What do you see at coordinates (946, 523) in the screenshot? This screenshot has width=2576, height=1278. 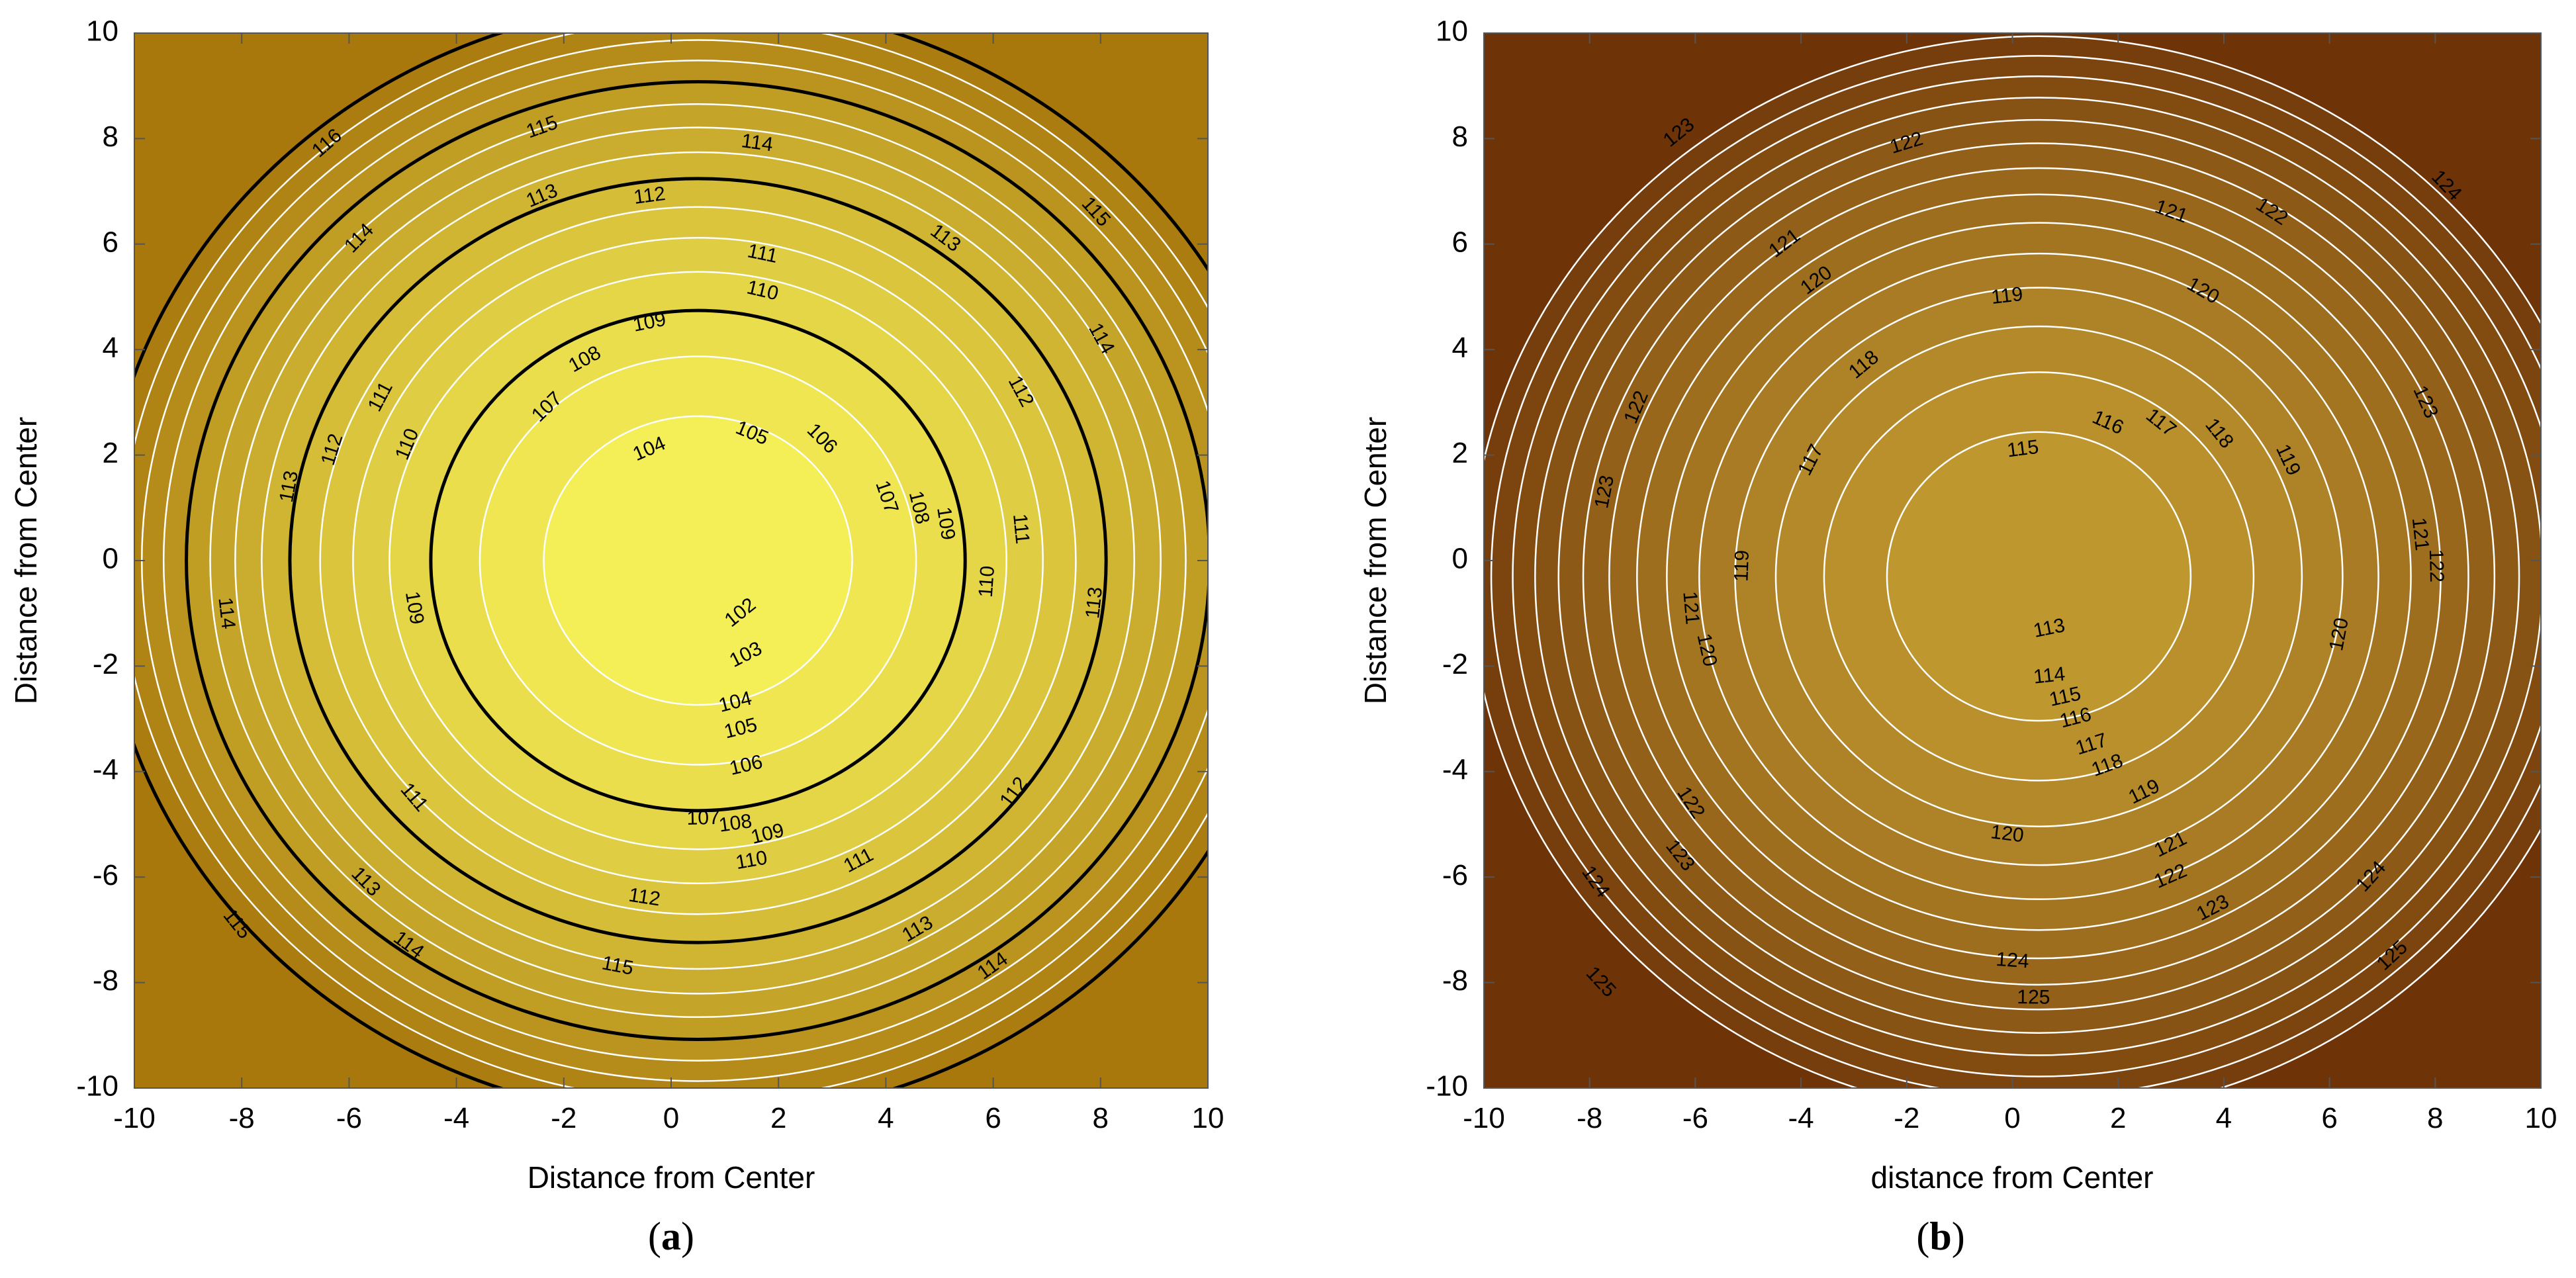 I see `contour-label-109: 109` at bounding box center [946, 523].